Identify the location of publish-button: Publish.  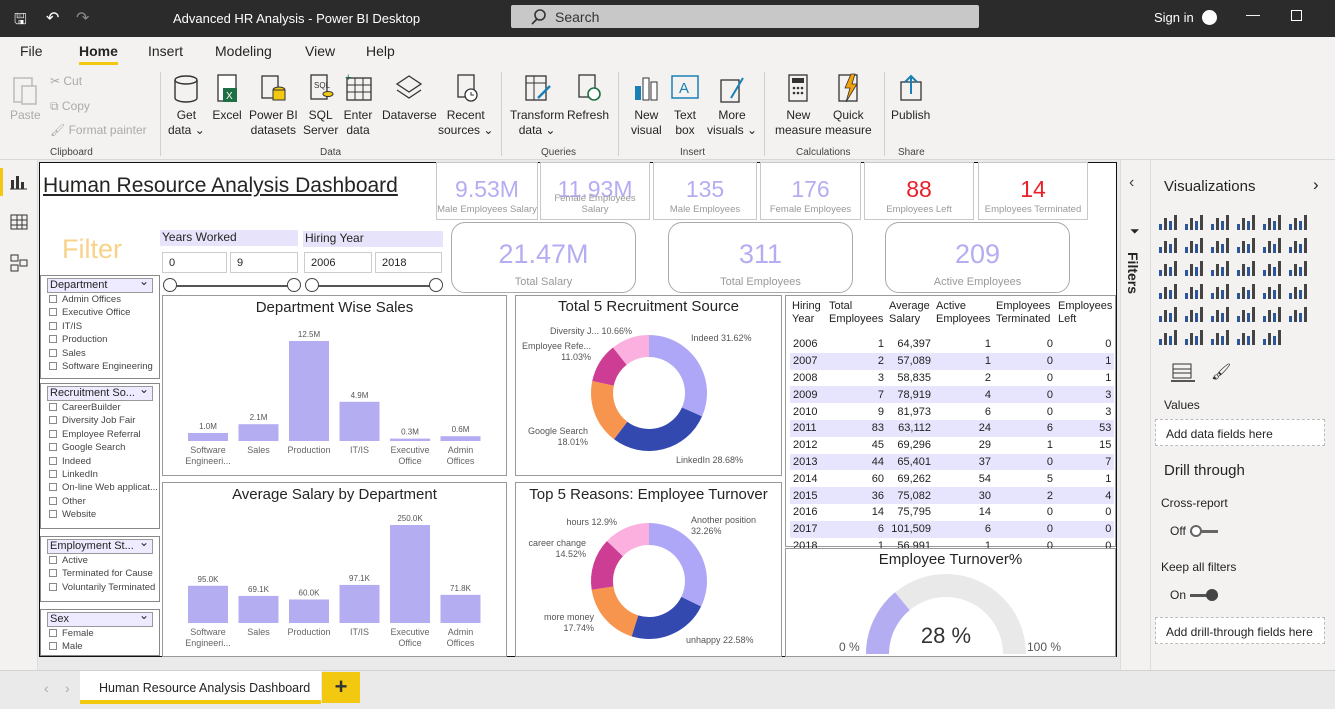
(910, 97).